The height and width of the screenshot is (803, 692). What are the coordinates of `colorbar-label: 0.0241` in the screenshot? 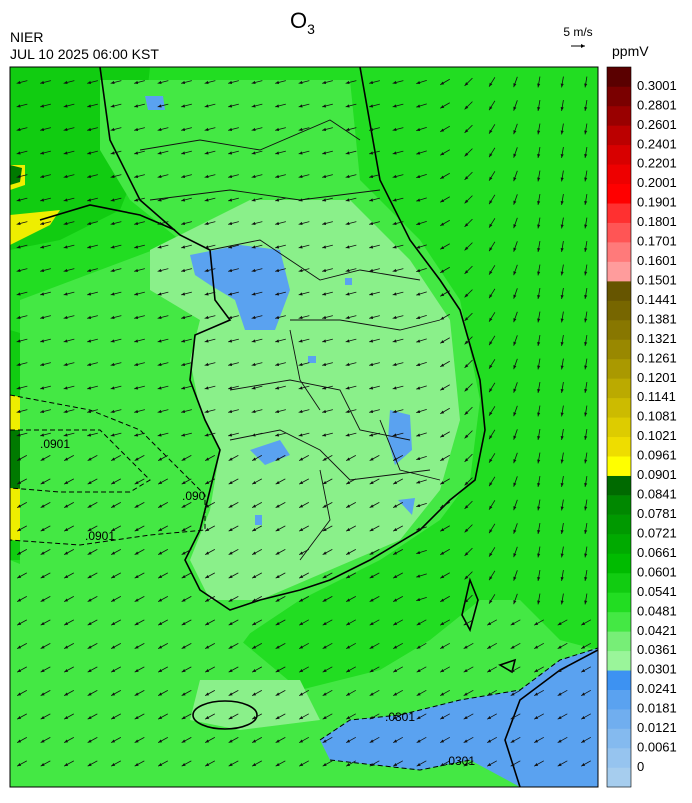 It's located at (657, 688).